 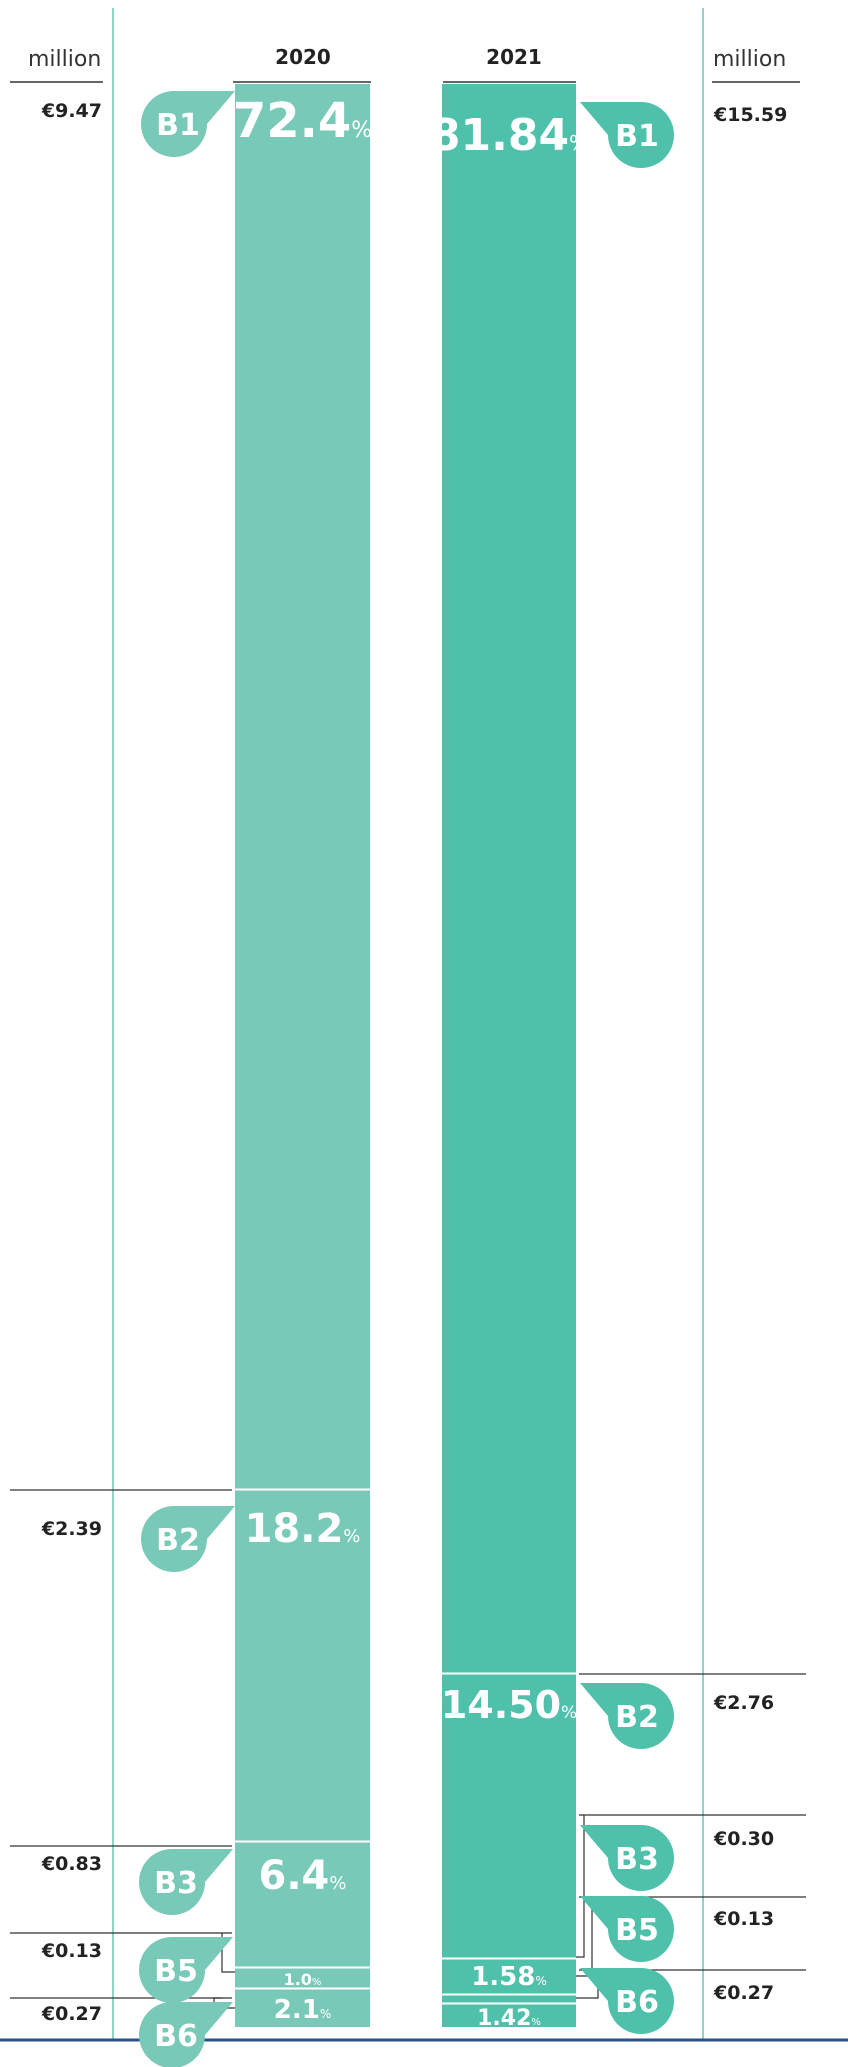 I want to click on b6-2021-badge-label: B6, so click(x=637, y=2002).